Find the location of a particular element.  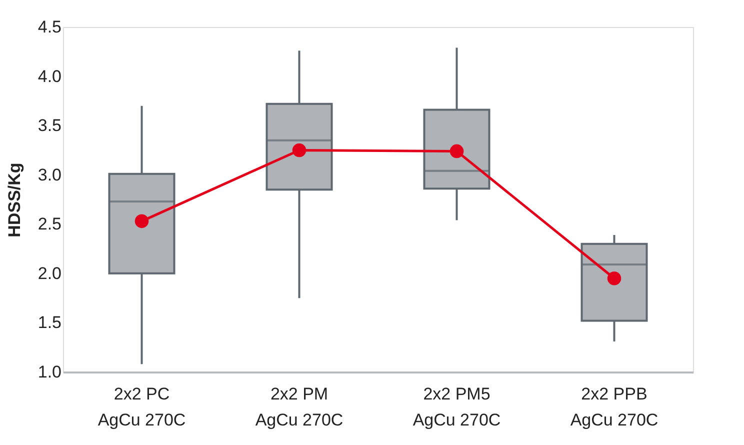

y-tick-label: 3.0 is located at coordinates (50, 174).